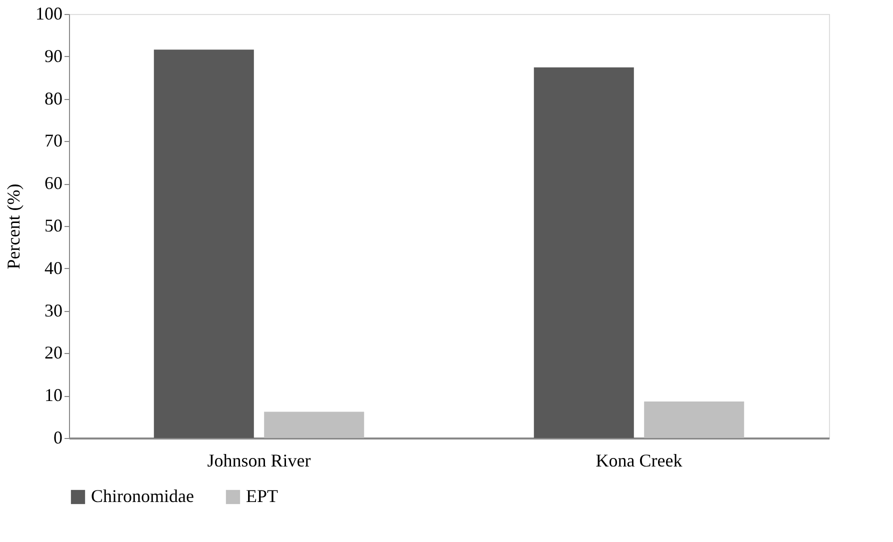  Describe the element at coordinates (53, 98) in the screenshot. I see `y-tick-label: 80` at that location.